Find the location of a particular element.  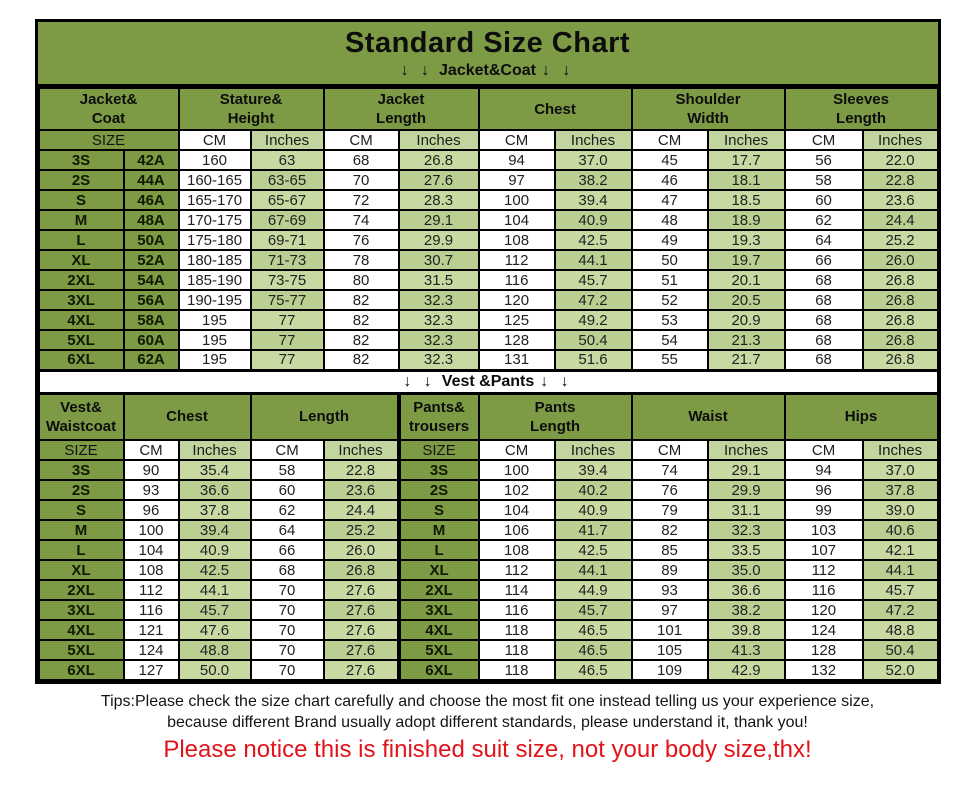

shoulder-inches-cell: 20.1 is located at coordinates (746, 280).